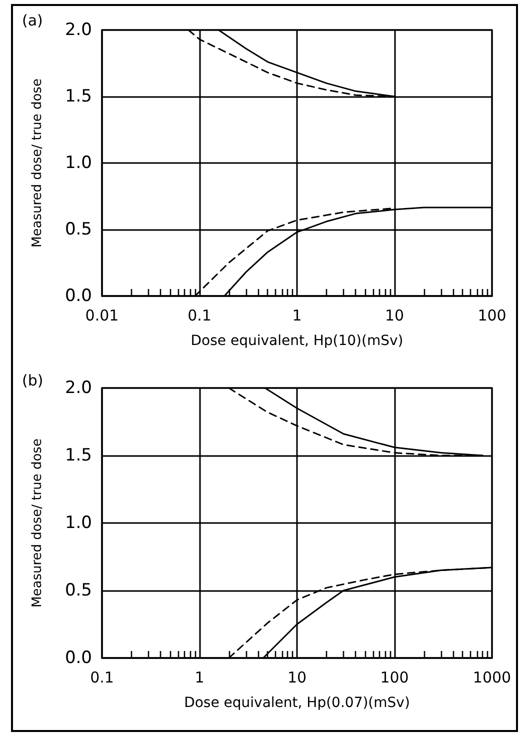 The width and height of the screenshot is (531, 740). Describe the element at coordinates (297, 341) in the screenshot. I see `x-axis-title: Dose equivalent, Hp(10)(mSv)` at that location.